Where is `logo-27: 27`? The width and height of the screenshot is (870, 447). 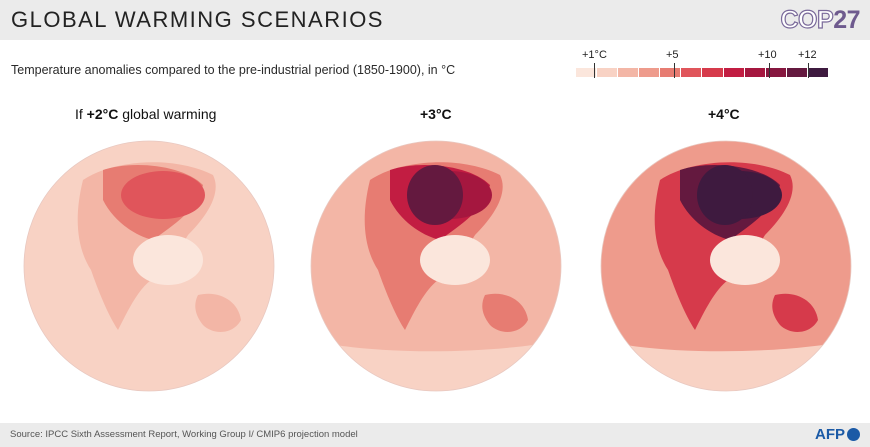
logo-27: 27 is located at coordinates (846, 20).